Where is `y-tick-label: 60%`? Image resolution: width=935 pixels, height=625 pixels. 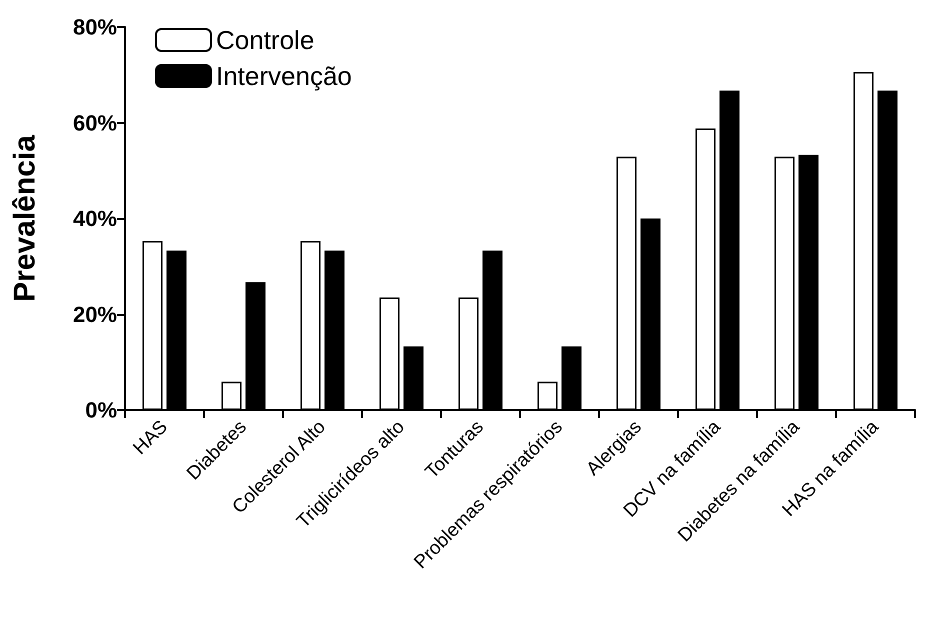 y-tick-label: 60% is located at coordinates (94, 123).